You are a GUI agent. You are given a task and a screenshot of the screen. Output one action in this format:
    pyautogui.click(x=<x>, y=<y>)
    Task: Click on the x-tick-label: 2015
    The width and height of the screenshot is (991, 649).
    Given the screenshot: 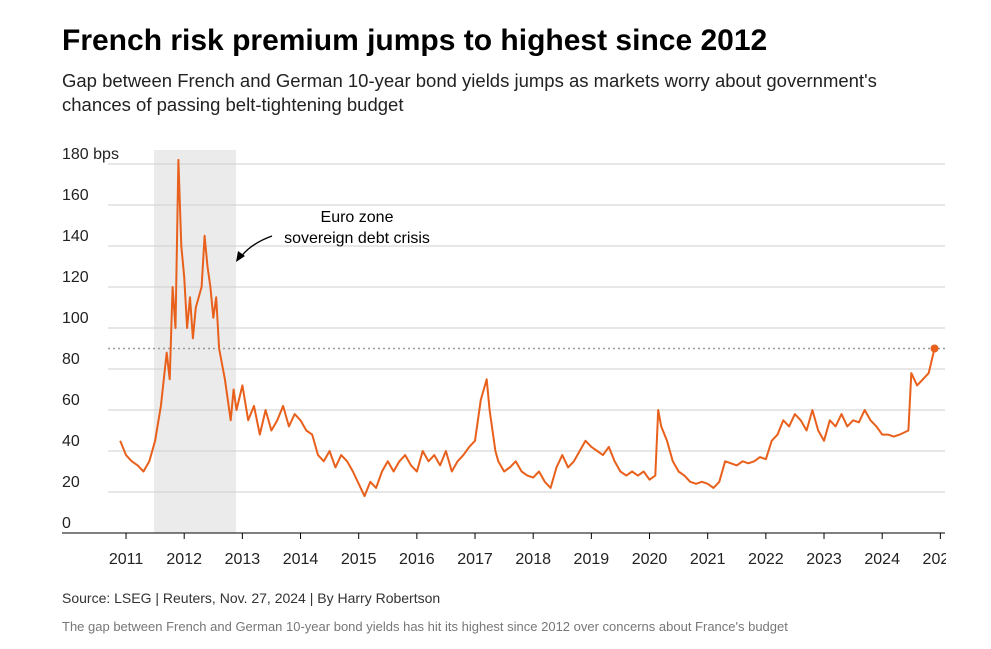 What is the action you would take?
    pyautogui.click(x=359, y=559)
    